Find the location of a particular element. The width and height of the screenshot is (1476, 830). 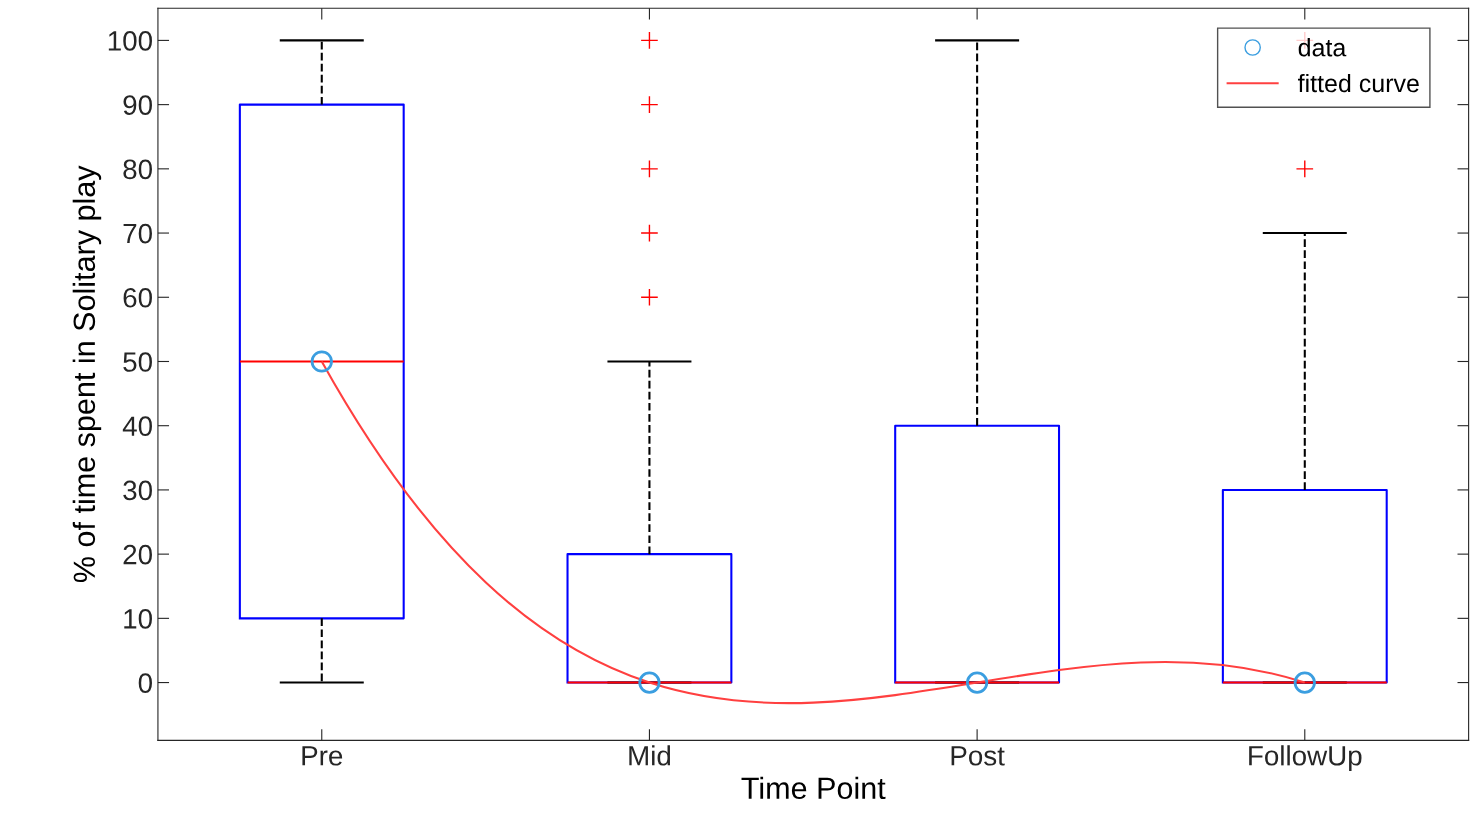

x-tick-label: FollowUp is located at coordinates (1305, 758).